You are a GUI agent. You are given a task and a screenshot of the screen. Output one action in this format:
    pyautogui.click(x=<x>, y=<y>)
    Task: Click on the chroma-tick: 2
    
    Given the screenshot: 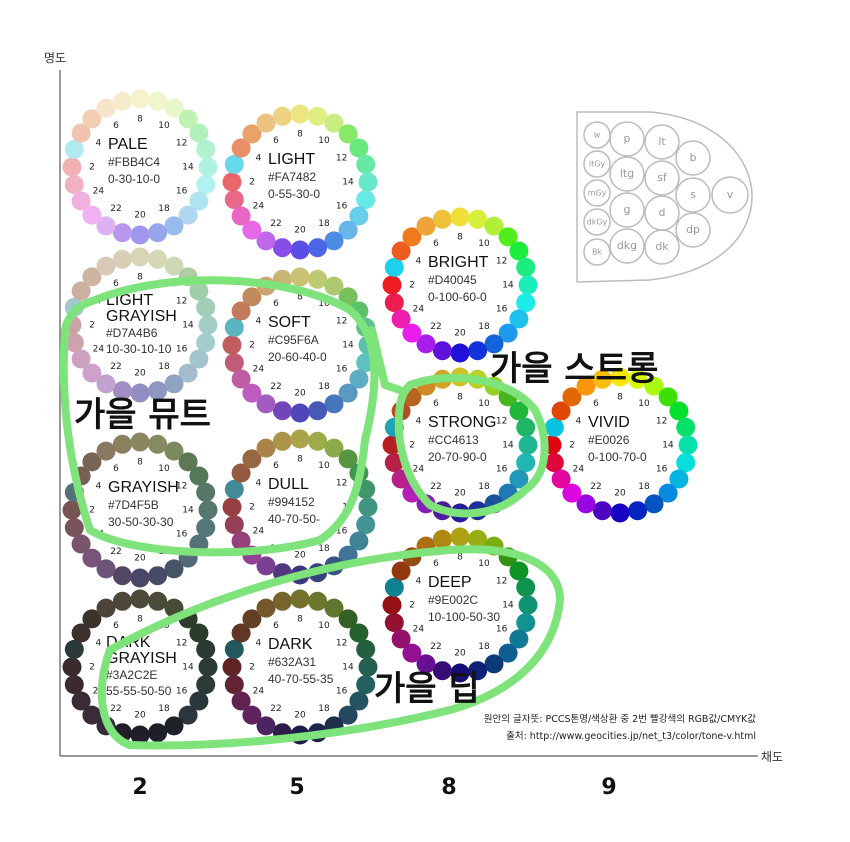 What is the action you would take?
    pyautogui.click(x=139, y=787)
    